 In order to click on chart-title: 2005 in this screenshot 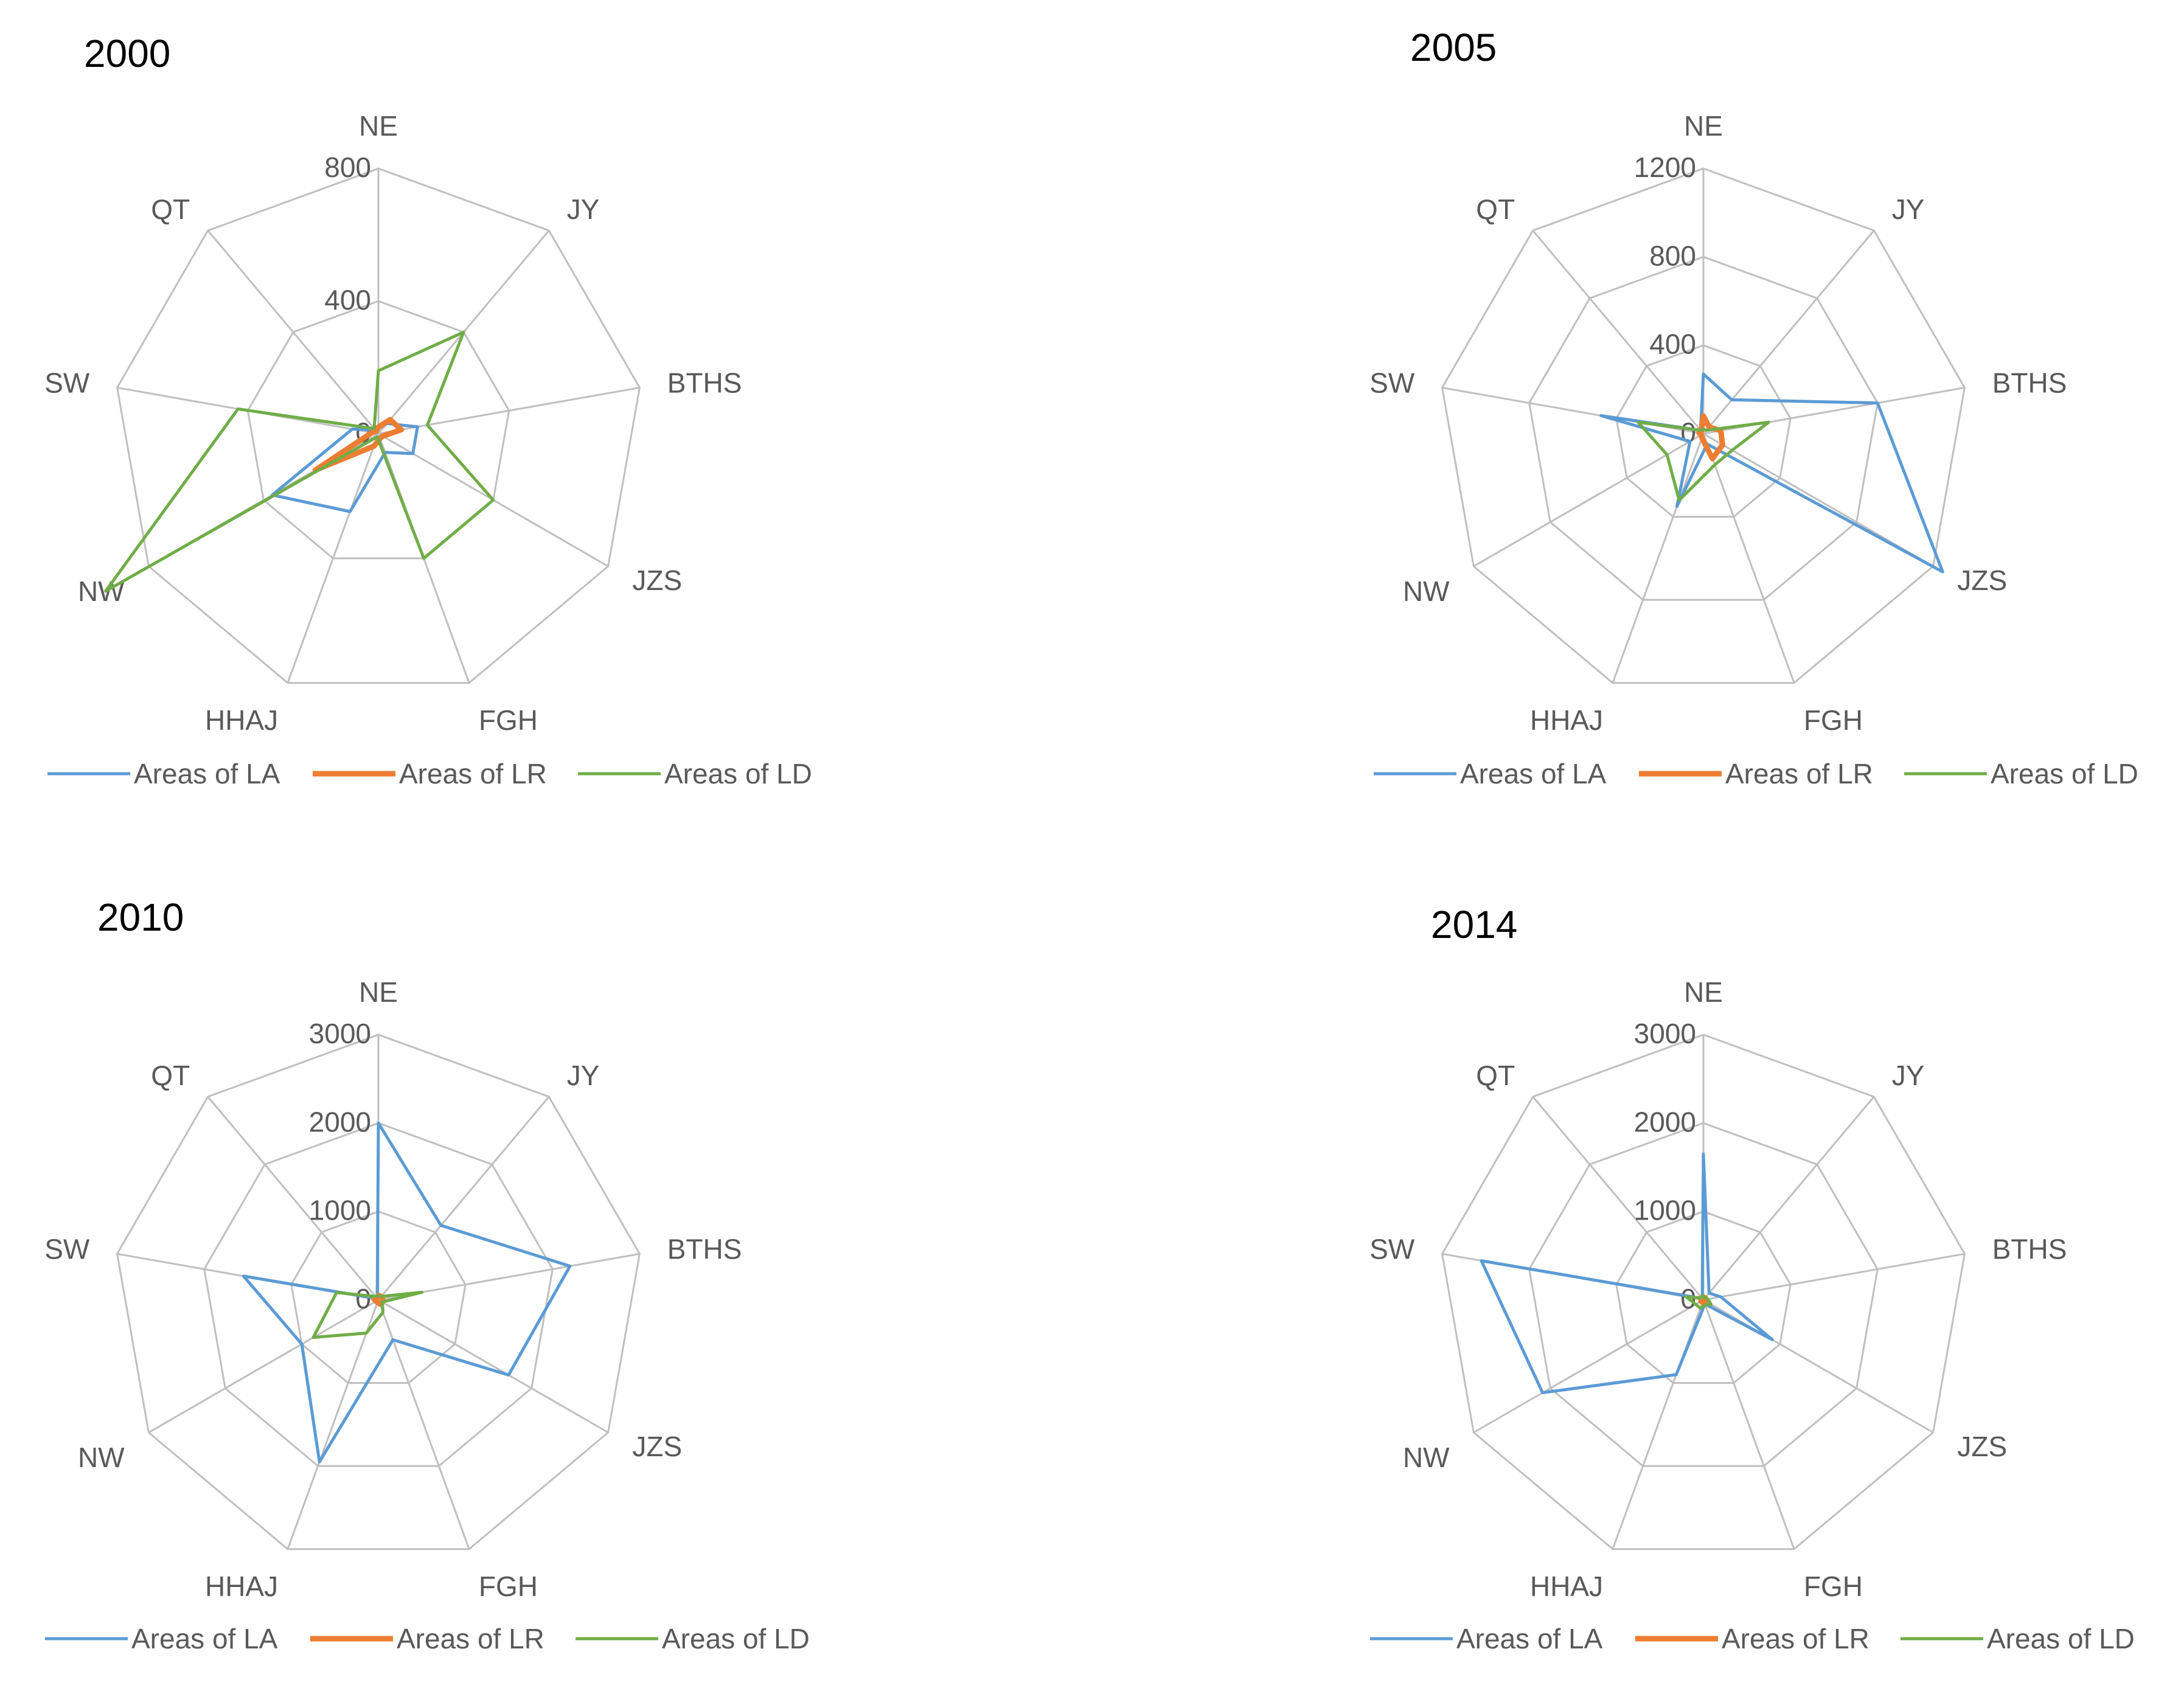, I will do `click(1453, 47)`.